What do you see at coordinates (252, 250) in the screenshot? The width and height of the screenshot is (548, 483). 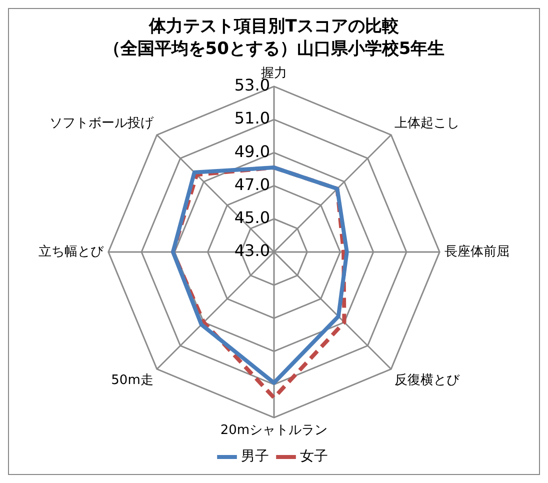 I see `y-tick-label: 43.0` at bounding box center [252, 250].